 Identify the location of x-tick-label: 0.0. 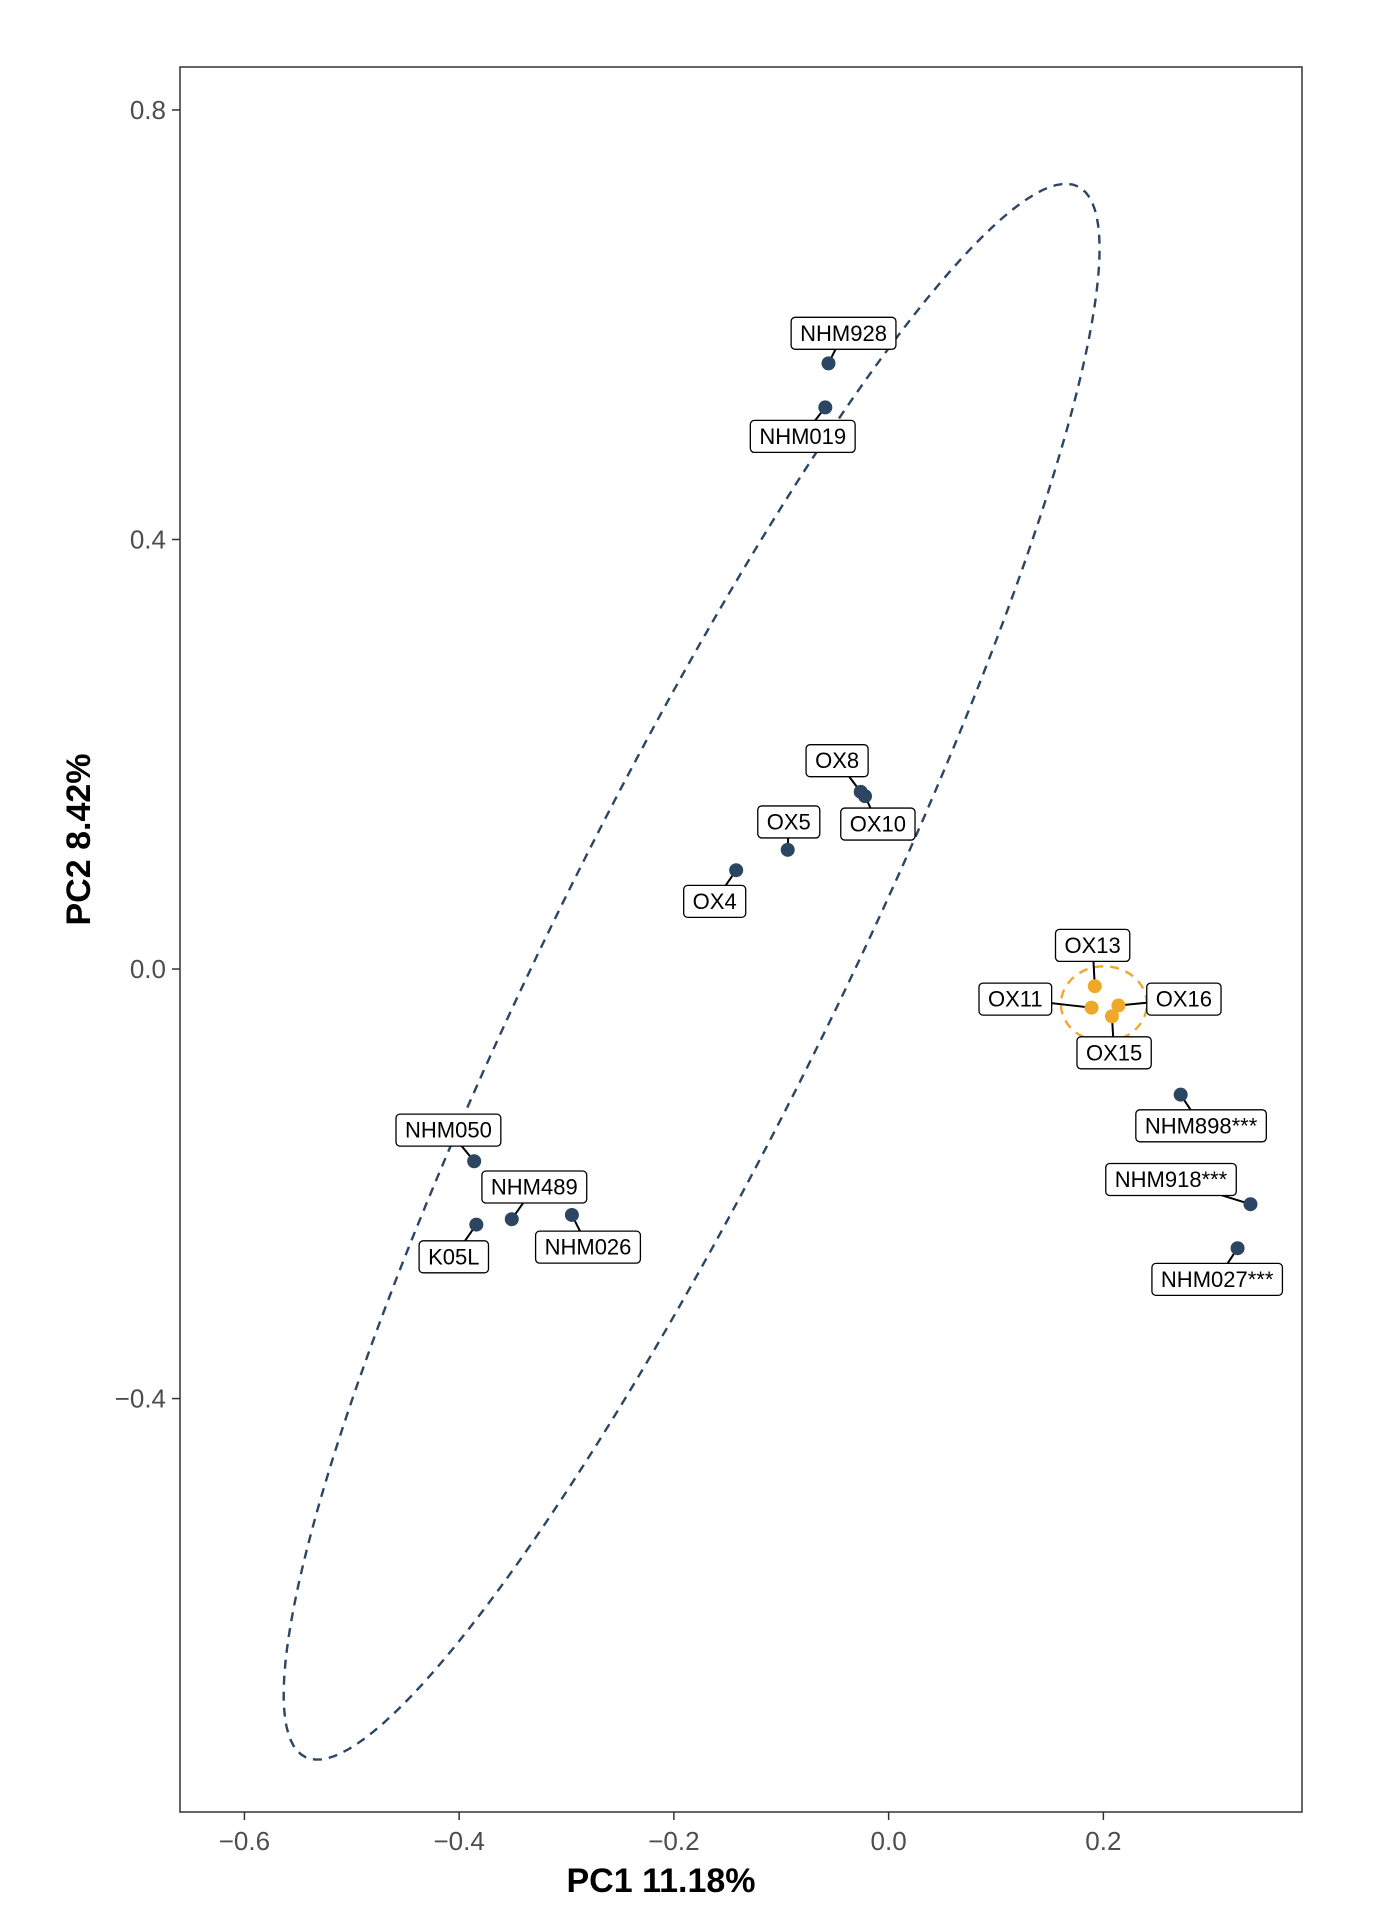
(889, 1841).